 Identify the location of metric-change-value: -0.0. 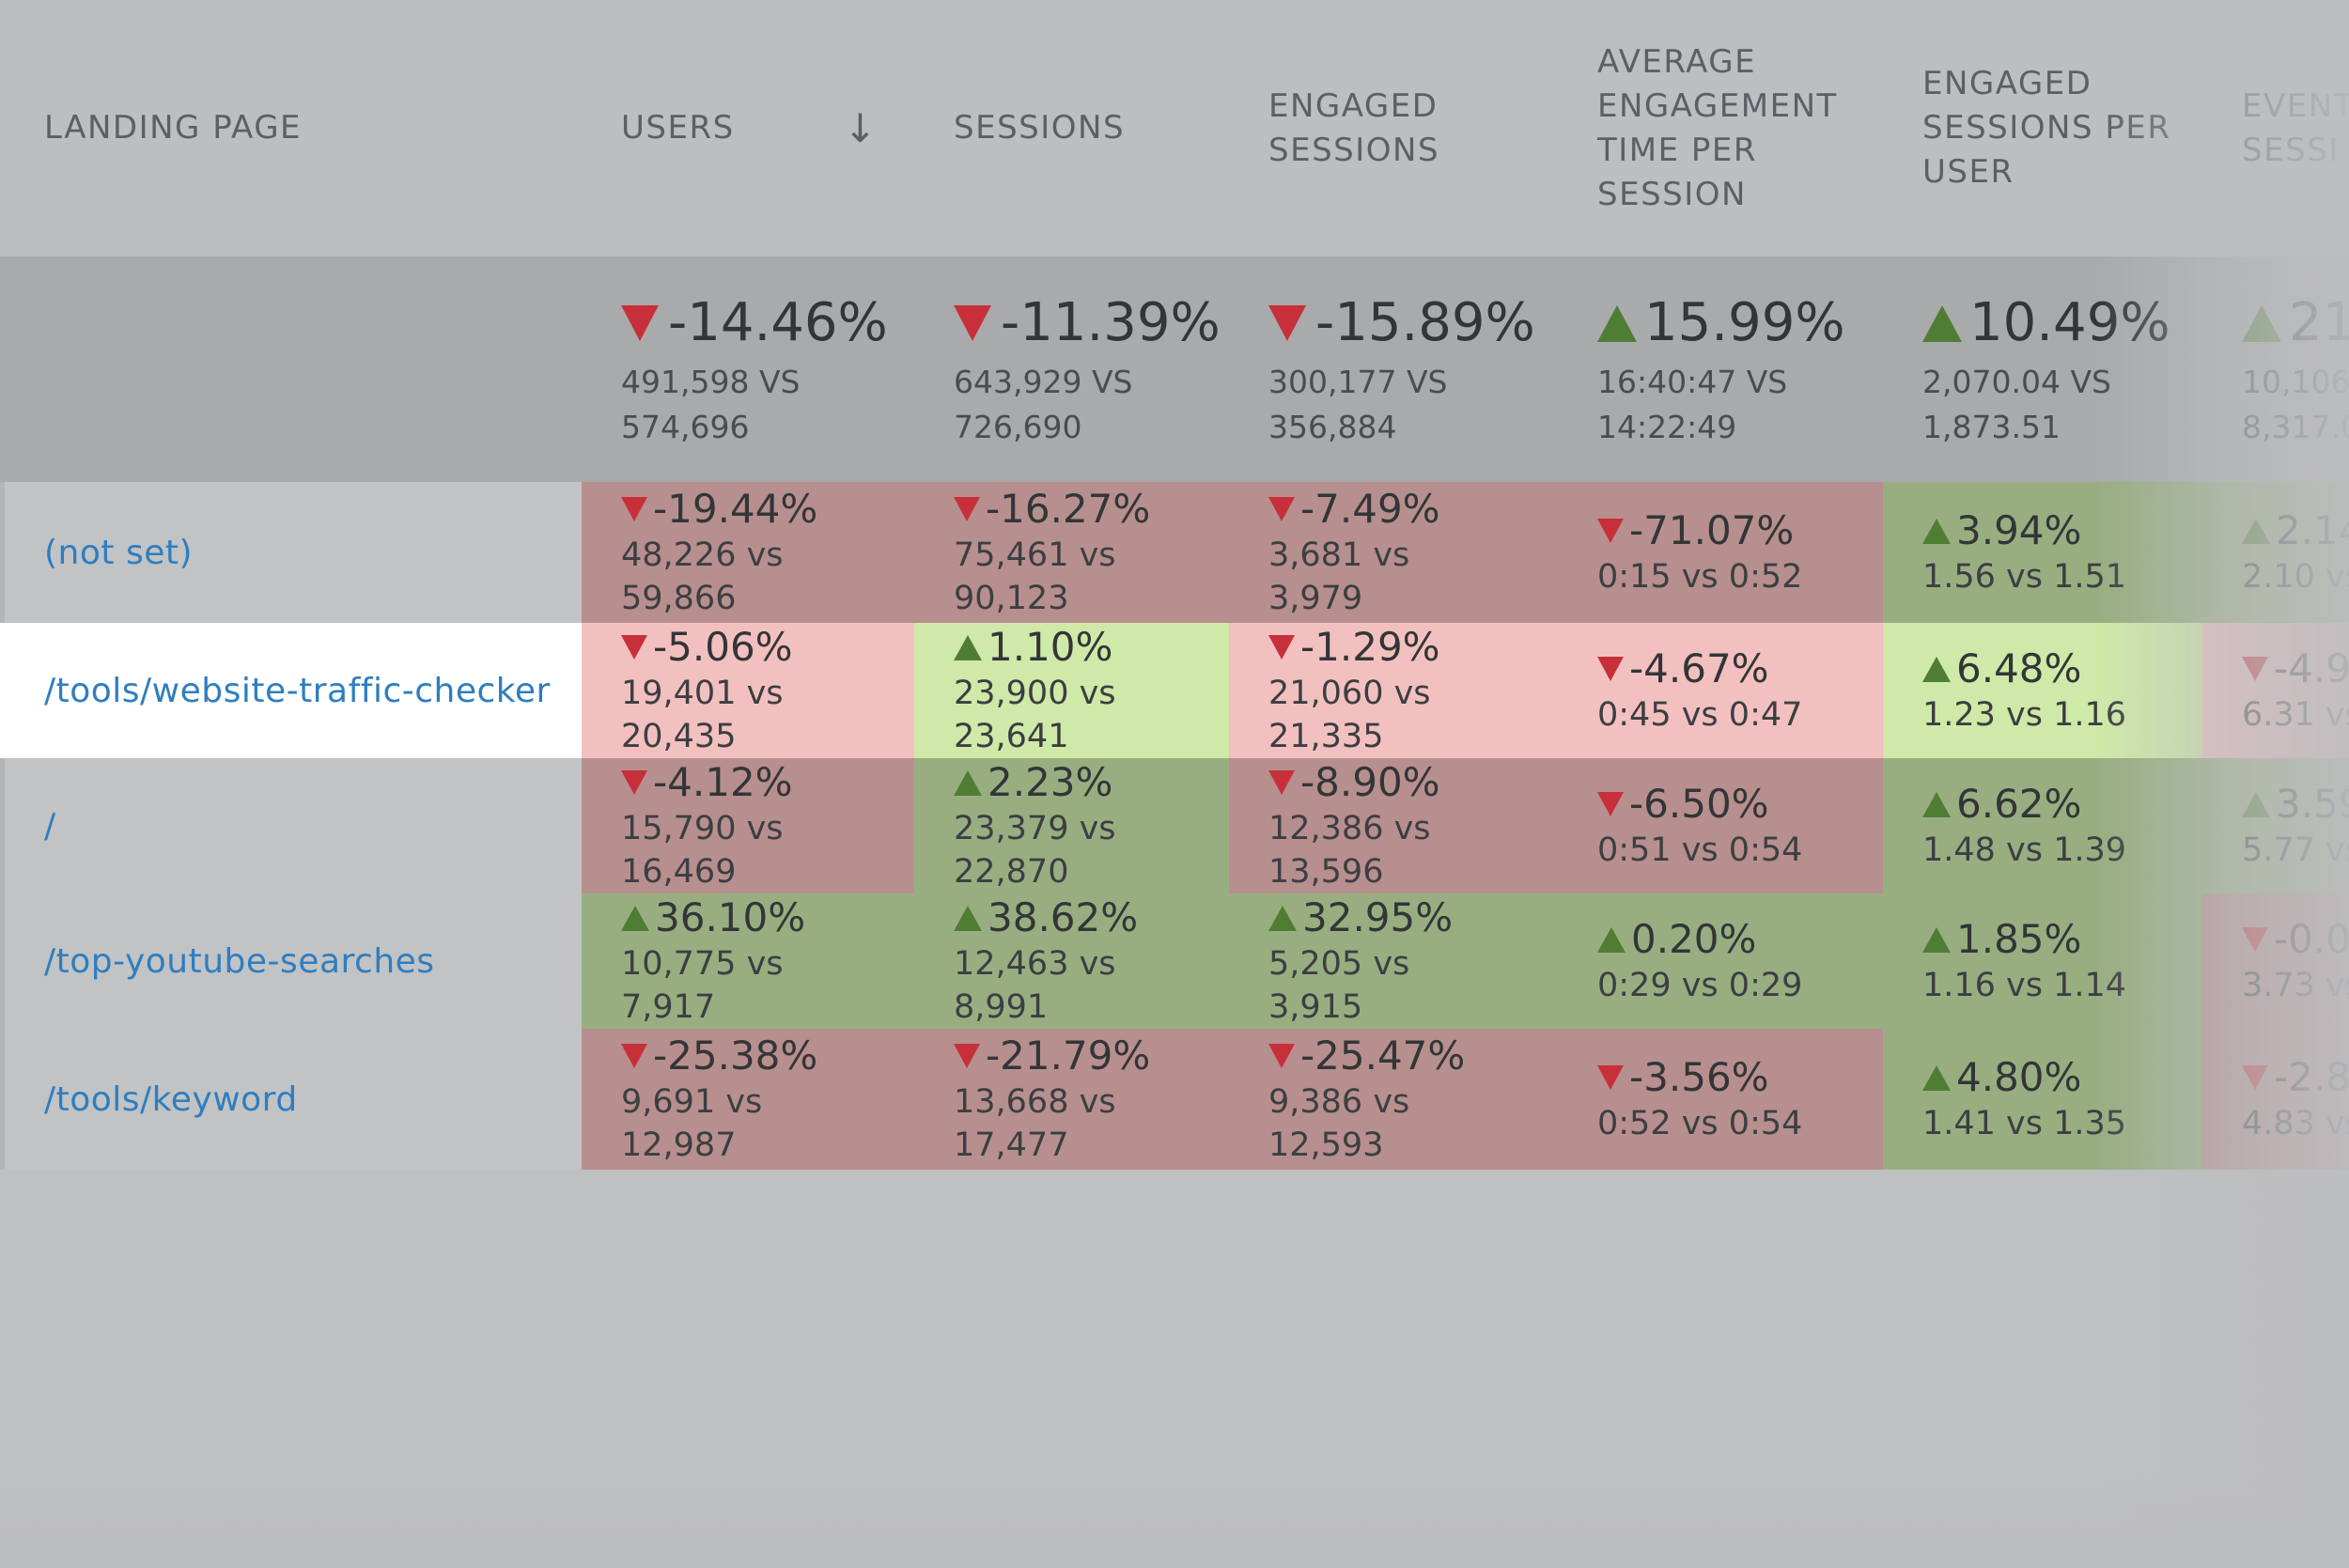
(2311, 939).